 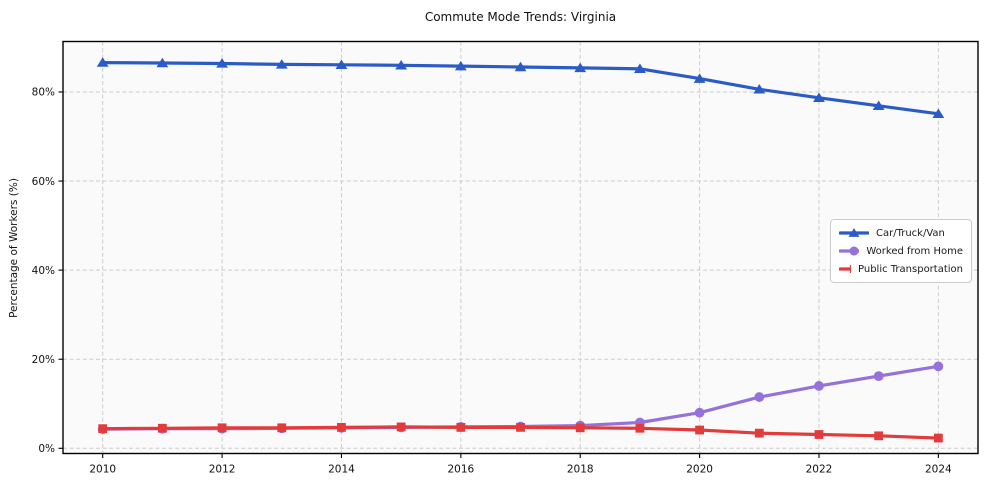 I want to click on x-tick-label: 2016, so click(x=460, y=470).